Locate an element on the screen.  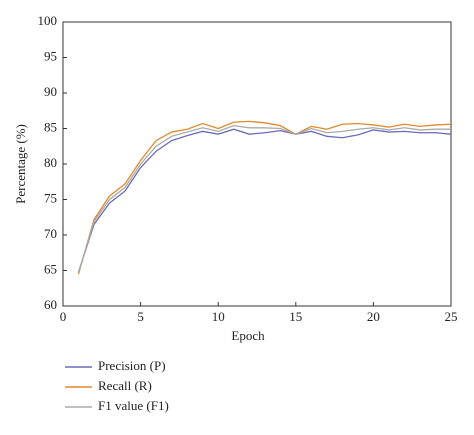
y-tick-label: 85 is located at coordinates (50, 126).